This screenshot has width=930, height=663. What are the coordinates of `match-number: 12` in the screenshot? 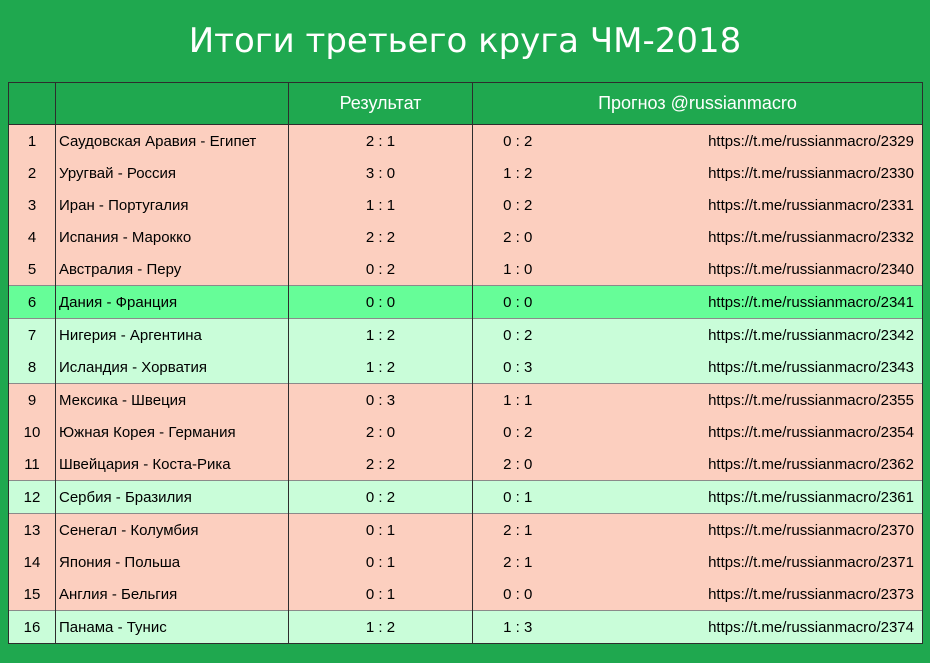 It's located at (32, 497).